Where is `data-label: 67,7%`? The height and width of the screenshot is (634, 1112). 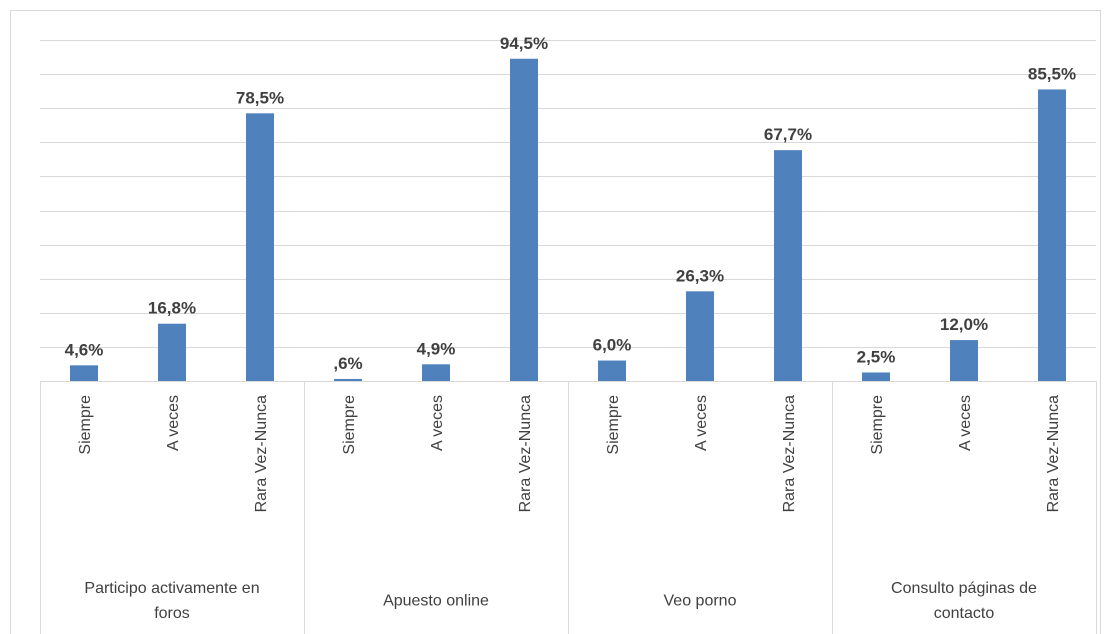 data-label: 67,7% is located at coordinates (788, 134).